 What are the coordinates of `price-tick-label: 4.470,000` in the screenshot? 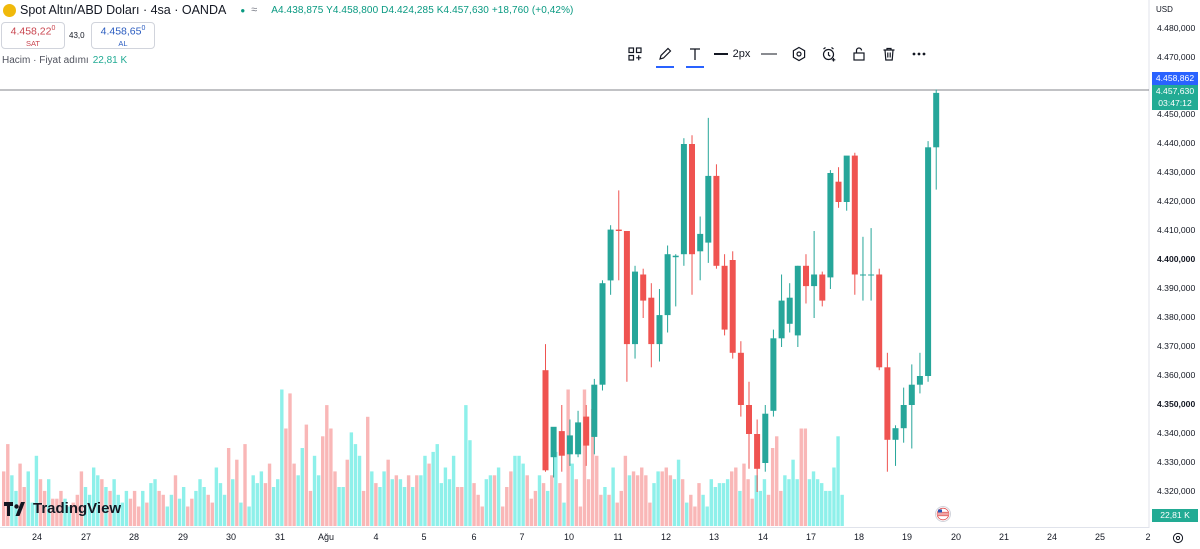 It's located at (1176, 57).